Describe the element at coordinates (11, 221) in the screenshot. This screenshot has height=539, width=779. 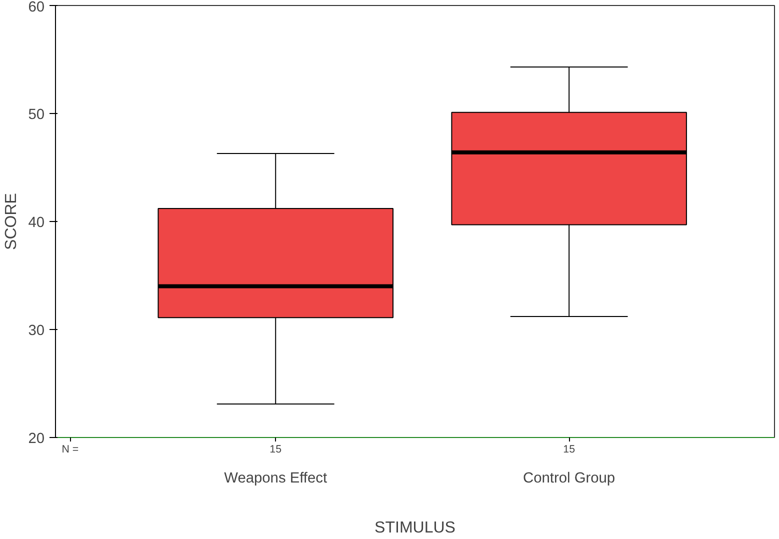
I see `y-axis-title: SCORE` at that location.